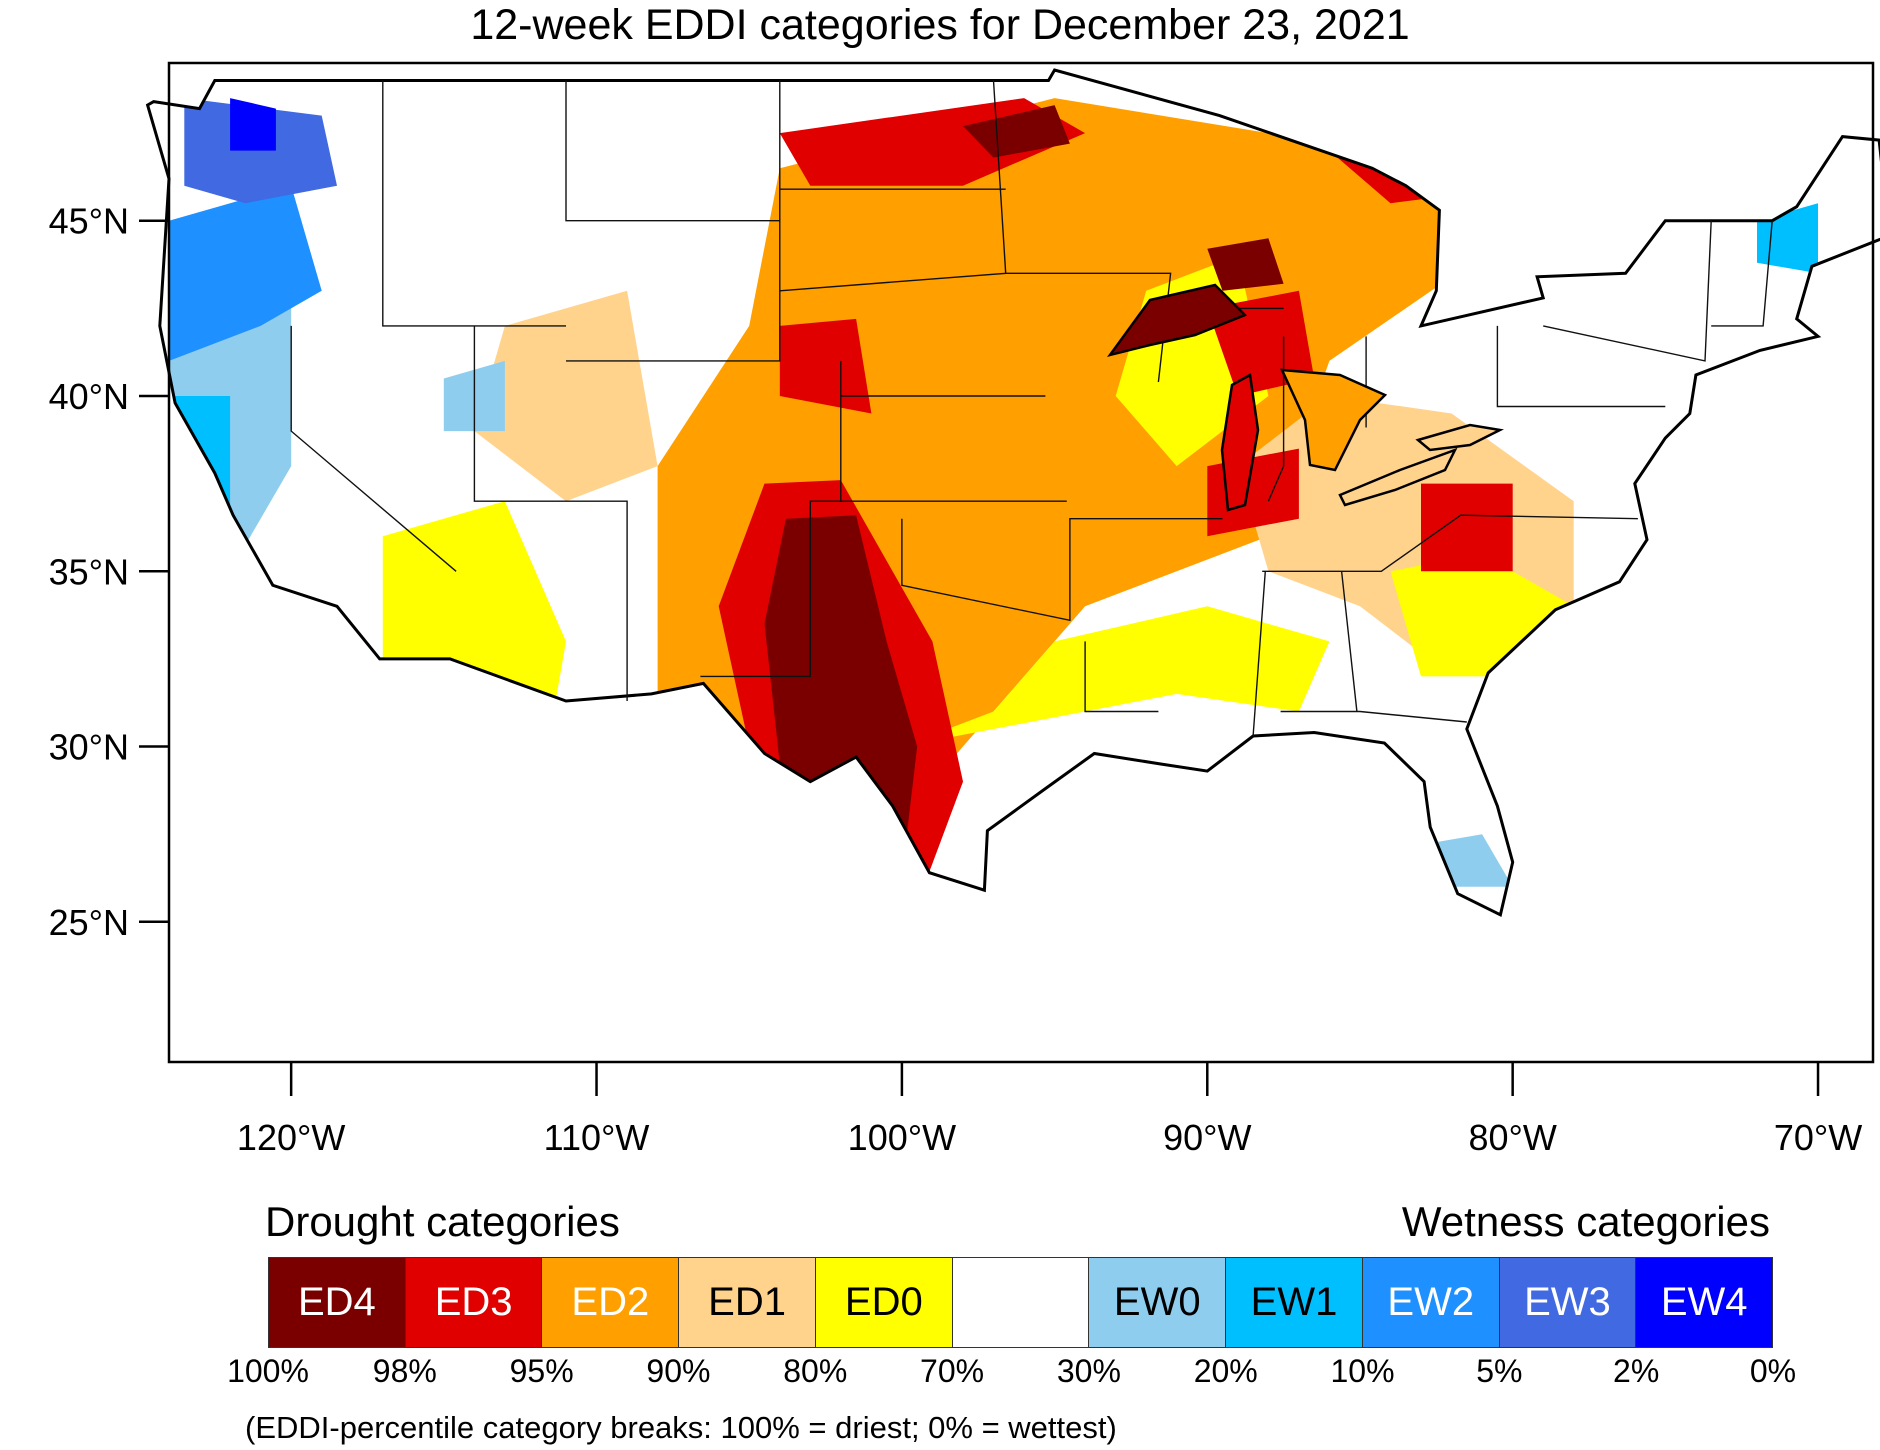  What do you see at coordinates (89, 396) in the screenshot?
I see `lat-tick-label: 40°N` at bounding box center [89, 396].